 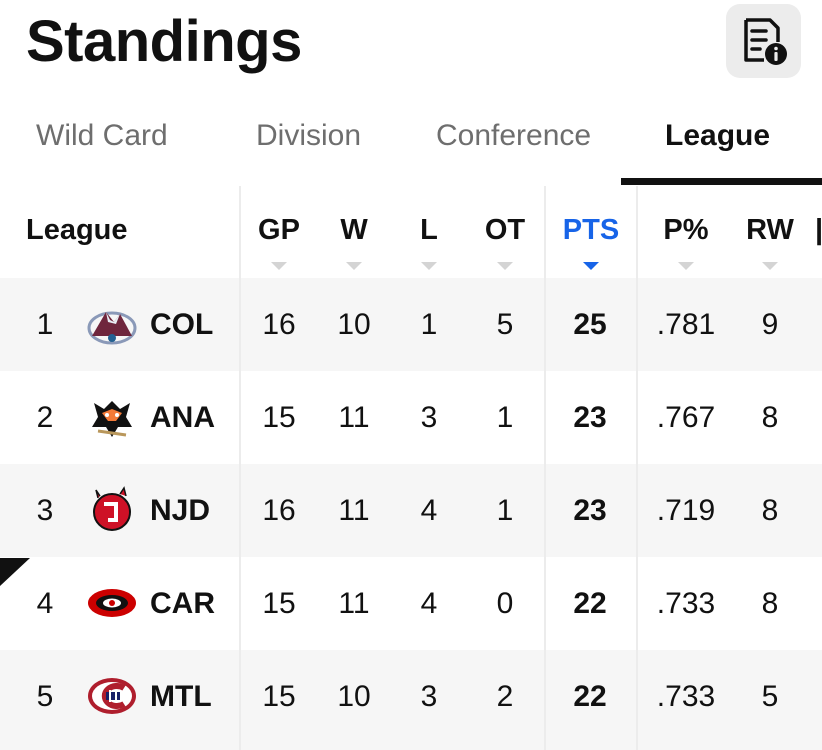 I want to click on col-header-rw: RW, so click(x=770, y=230).